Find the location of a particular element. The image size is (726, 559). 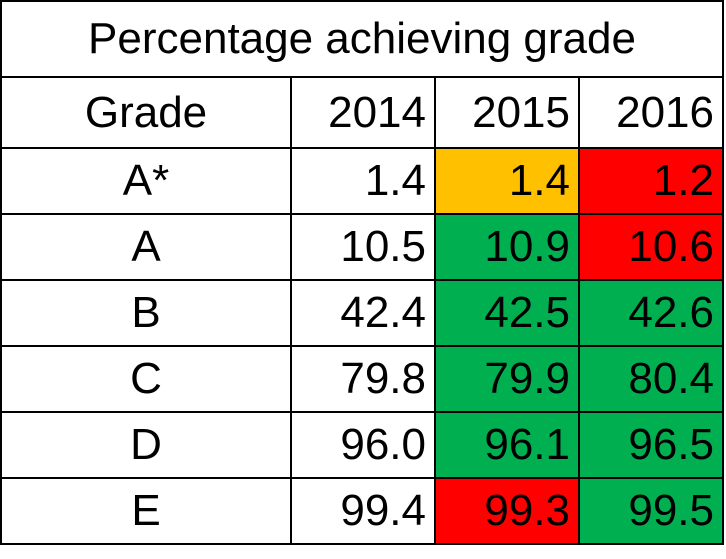

value-cell: 79.8 is located at coordinates (363, 379).